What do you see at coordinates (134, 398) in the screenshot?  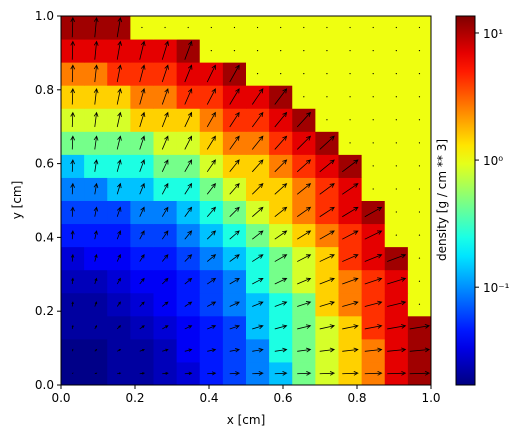 I see `x-tick-label: 0.2` at bounding box center [134, 398].